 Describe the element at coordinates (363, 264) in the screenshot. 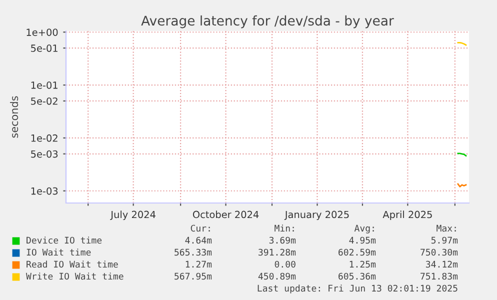

I see `text: 1.25m` at that location.